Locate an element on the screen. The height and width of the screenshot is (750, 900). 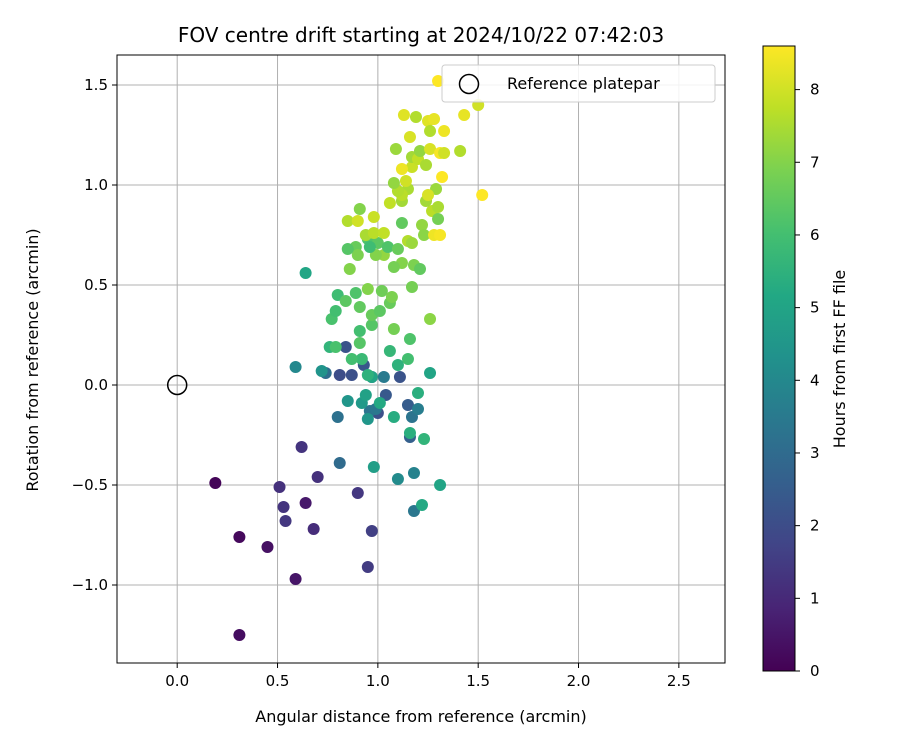
colorbar-gradient is located at coordinates (779, 358).